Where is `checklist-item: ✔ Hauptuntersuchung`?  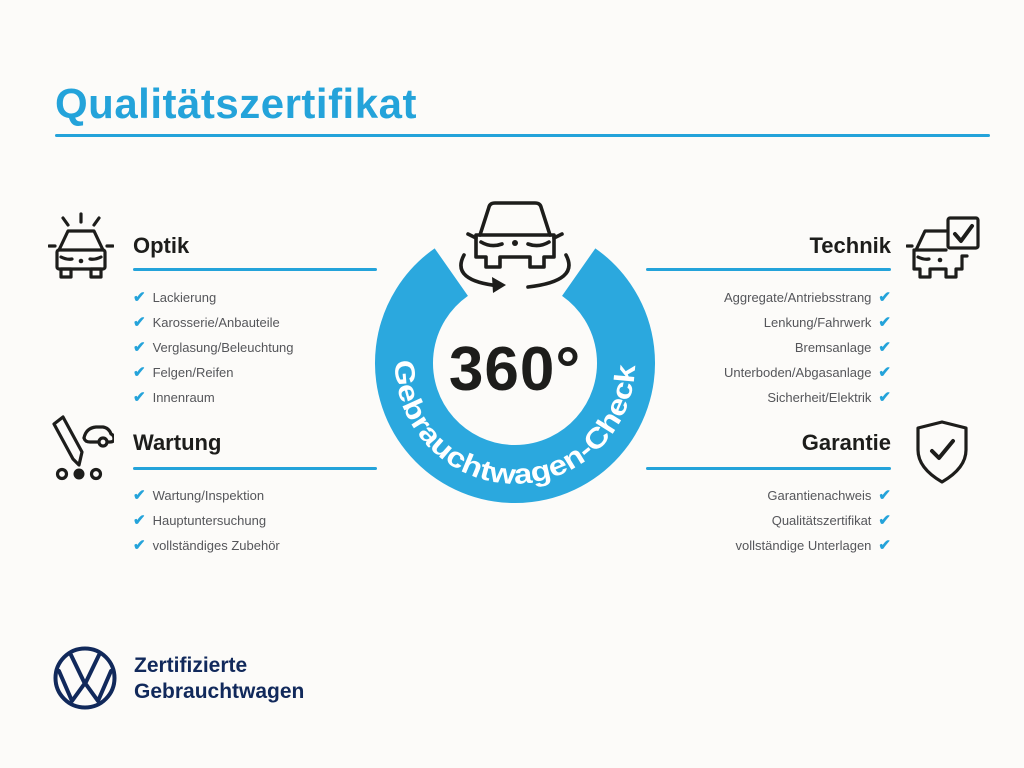 checklist-item: ✔ Hauptuntersuchung is located at coordinates (206, 520).